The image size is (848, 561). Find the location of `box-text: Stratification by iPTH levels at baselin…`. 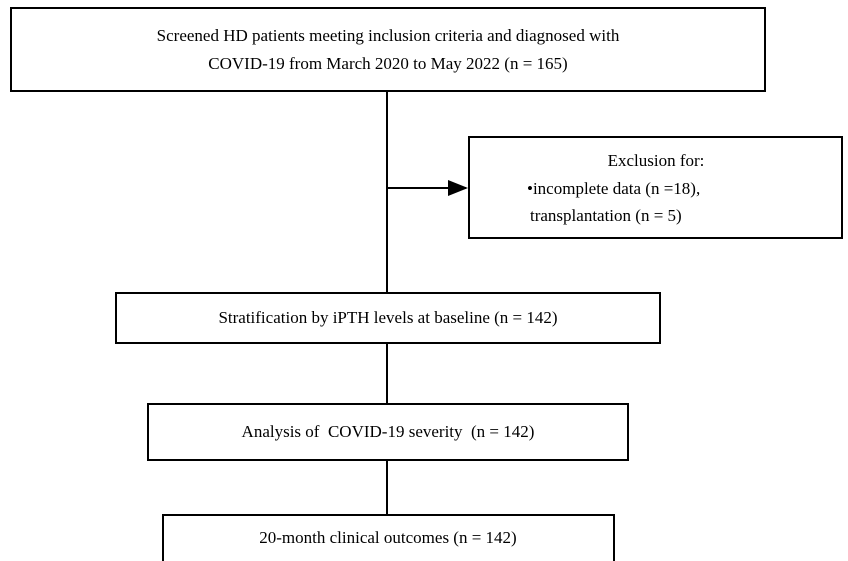

box-text: Stratification by iPTH levels at baselin… is located at coordinates (387, 317).